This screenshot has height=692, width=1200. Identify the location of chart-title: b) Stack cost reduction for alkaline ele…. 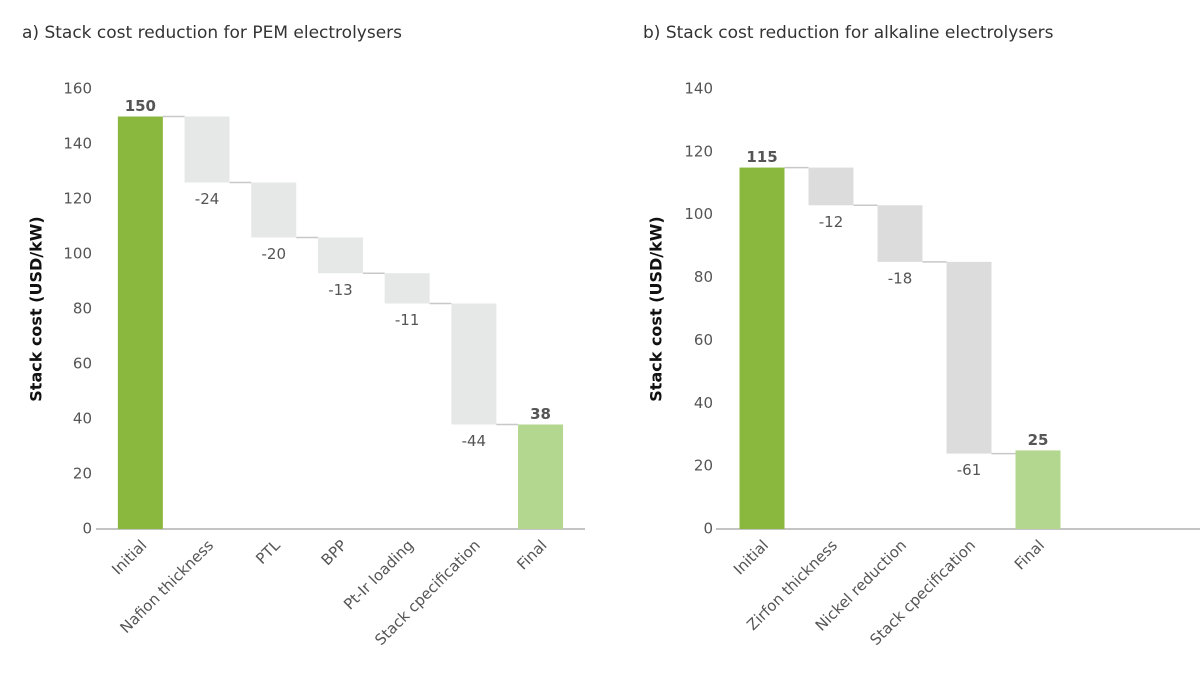
(848, 33).